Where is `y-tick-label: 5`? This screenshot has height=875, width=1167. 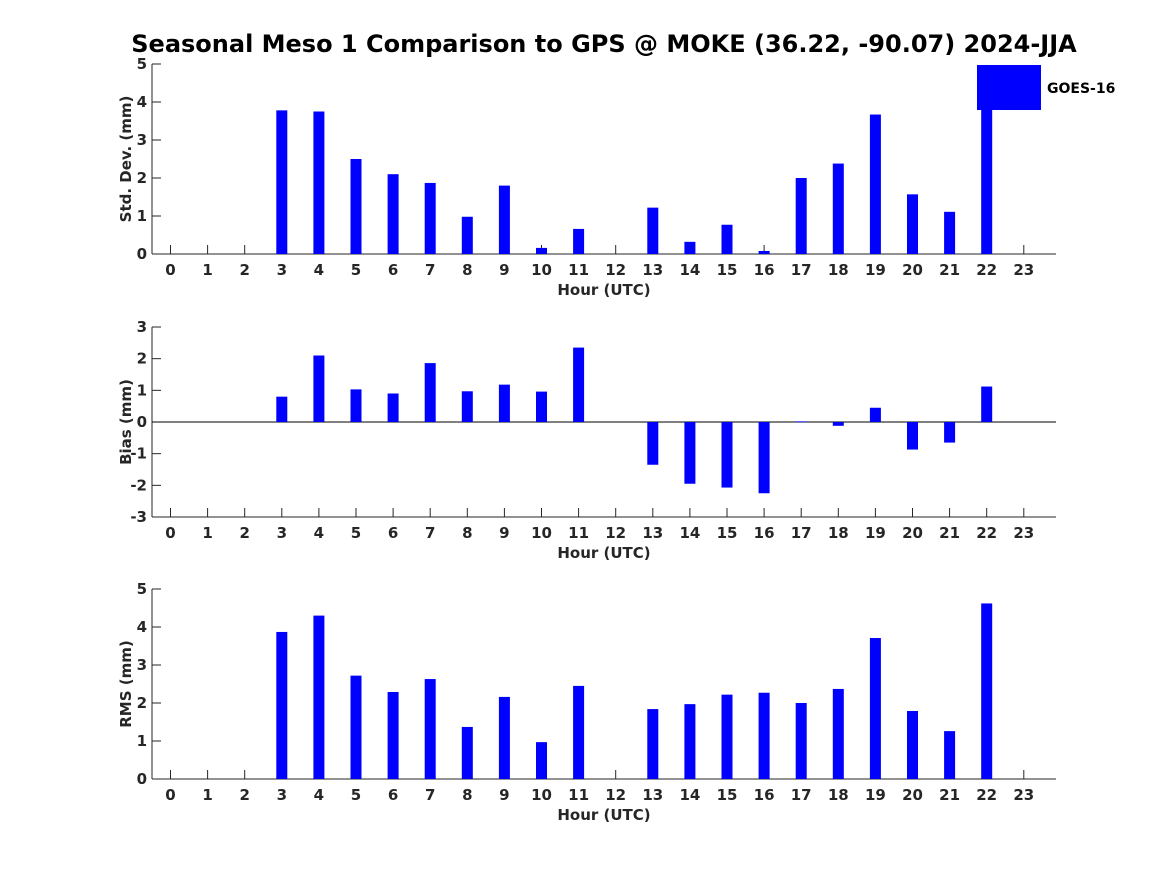 y-tick-label: 5 is located at coordinates (142, 589).